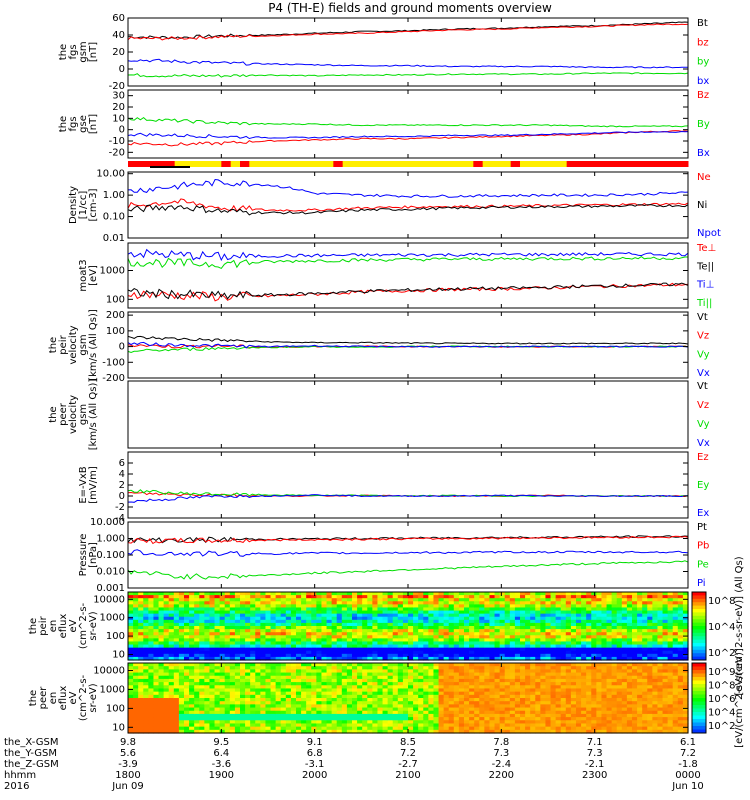 The image size is (750, 800). Describe the element at coordinates (408, 32) in the screenshot. I see `series-line-bz` at that location.